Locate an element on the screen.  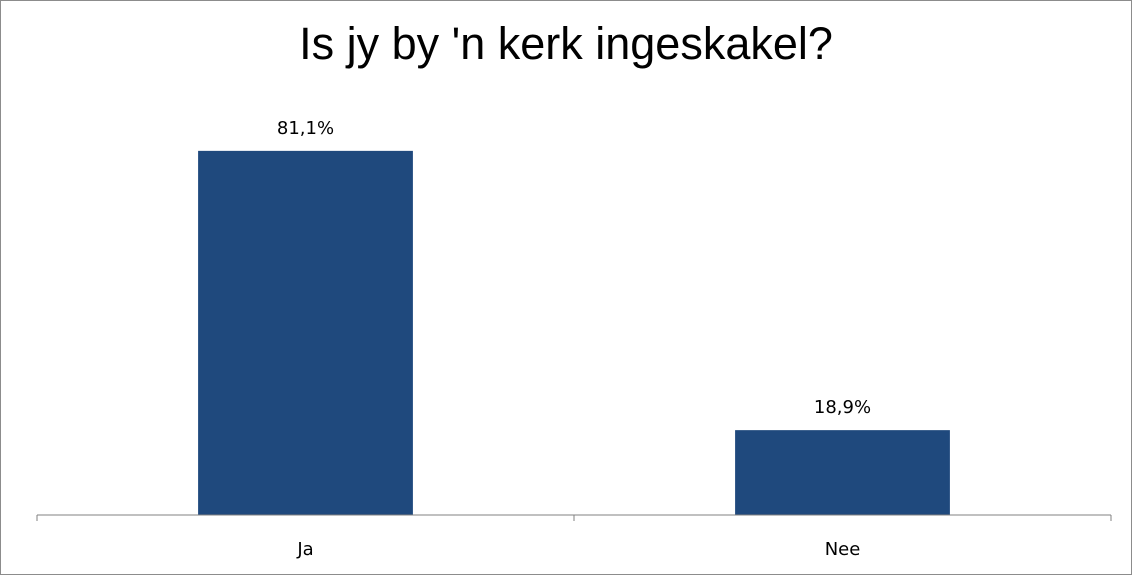
data-label-nee: 18,9% is located at coordinates (842, 407).